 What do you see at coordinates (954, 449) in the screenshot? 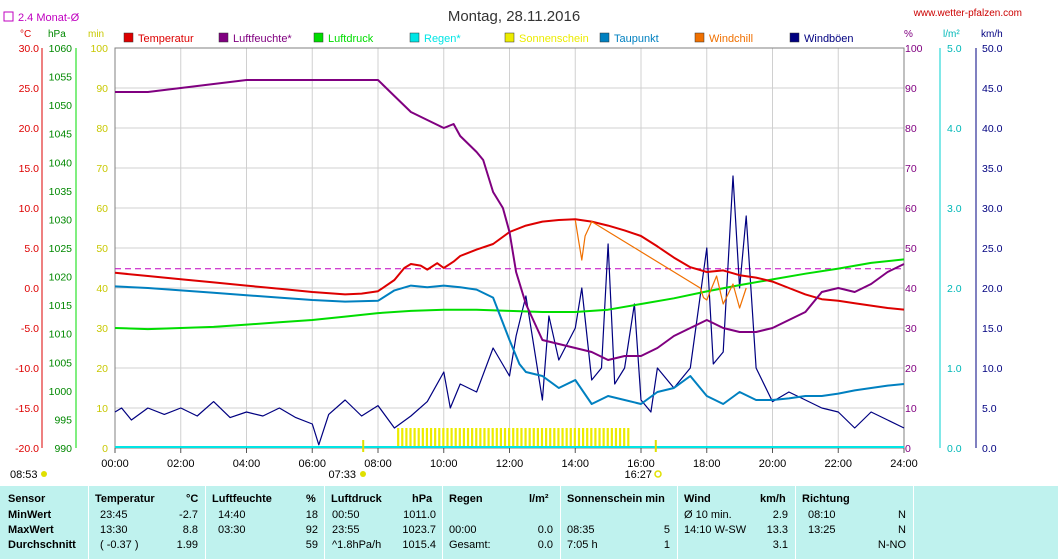
I see `tick-label-rain: 0.0` at bounding box center [954, 449].